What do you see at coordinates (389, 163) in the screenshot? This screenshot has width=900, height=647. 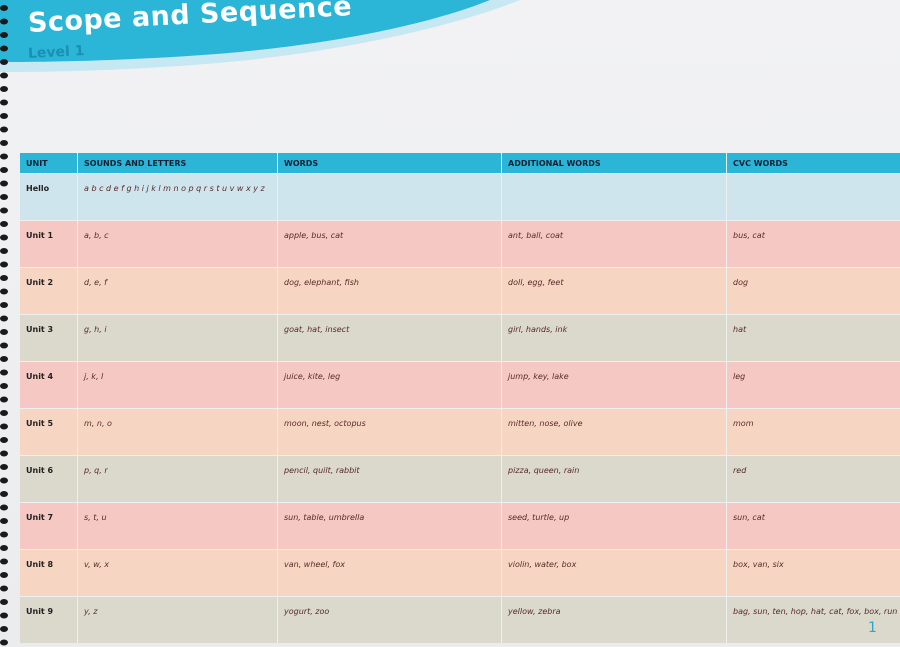 I see `column-header: WORDS` at bounding box center [389, 163].